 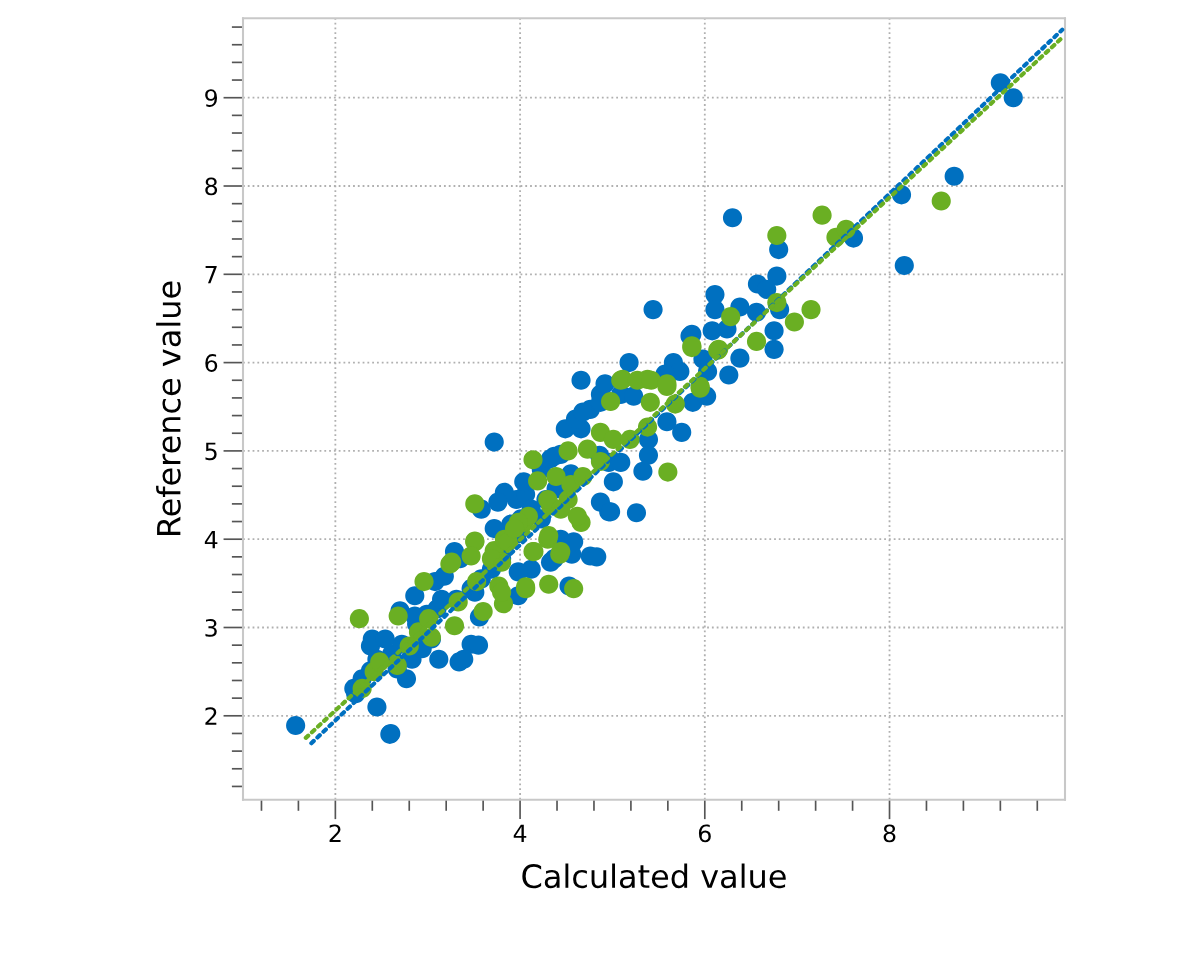 I want to click on y-tick-label: 3, so click(x=211, y=627).